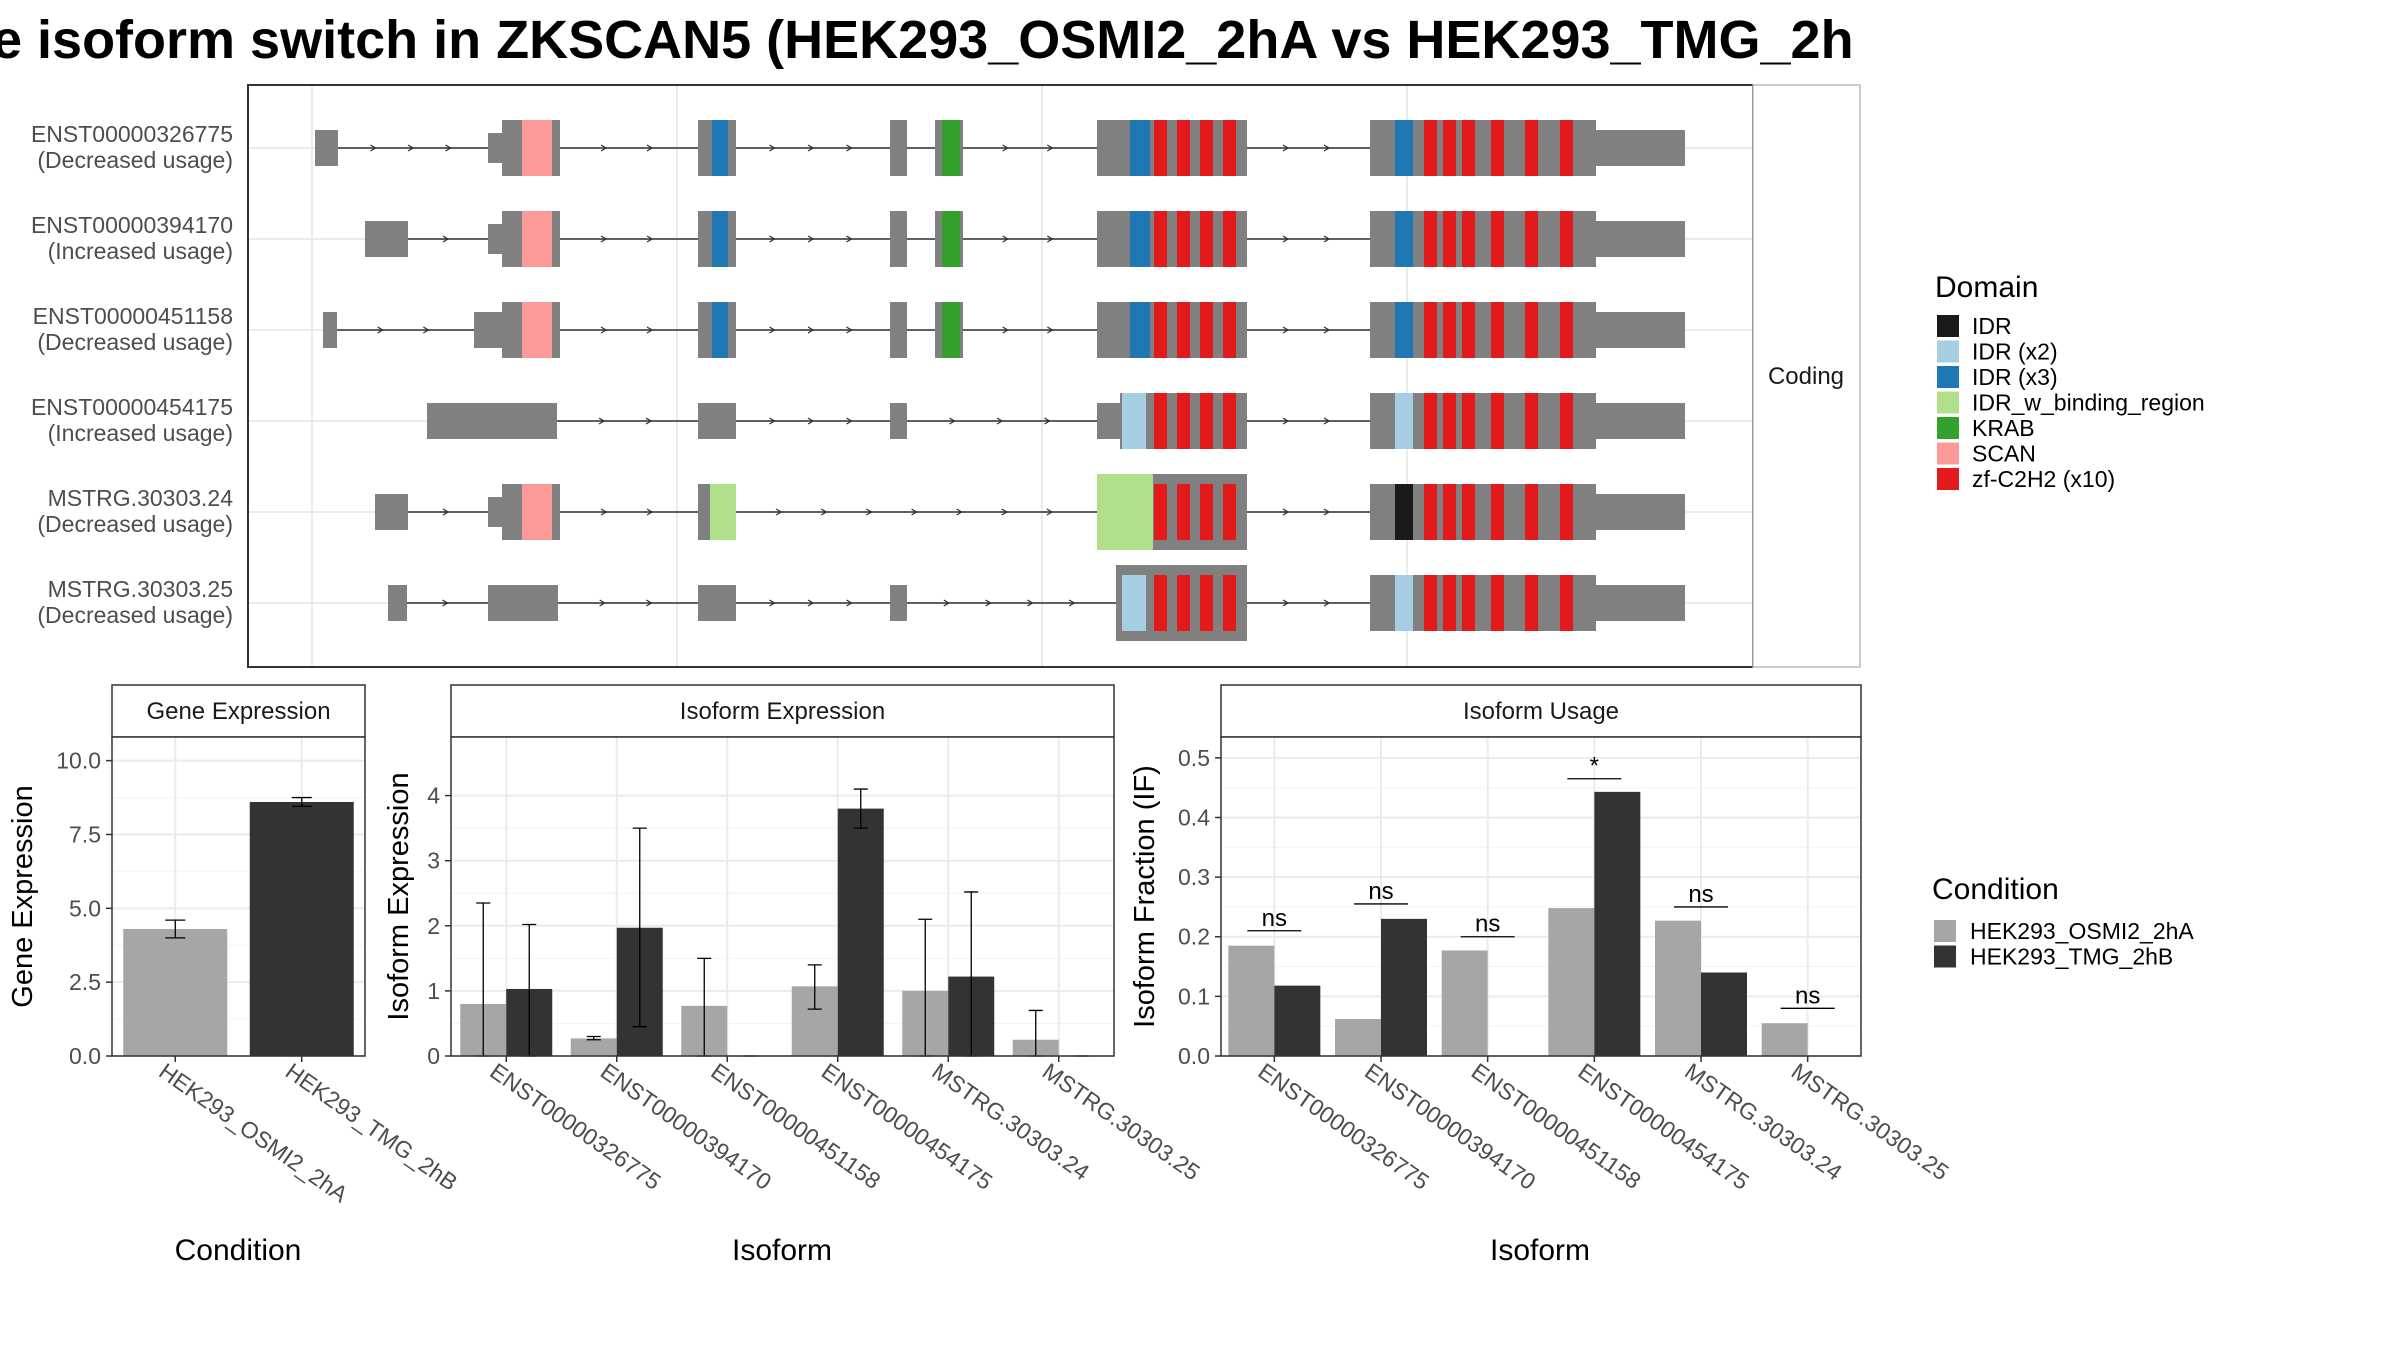 The width and height of the screenshot is (2400, 1350). I want to click on error-bar, so click(639, 927).